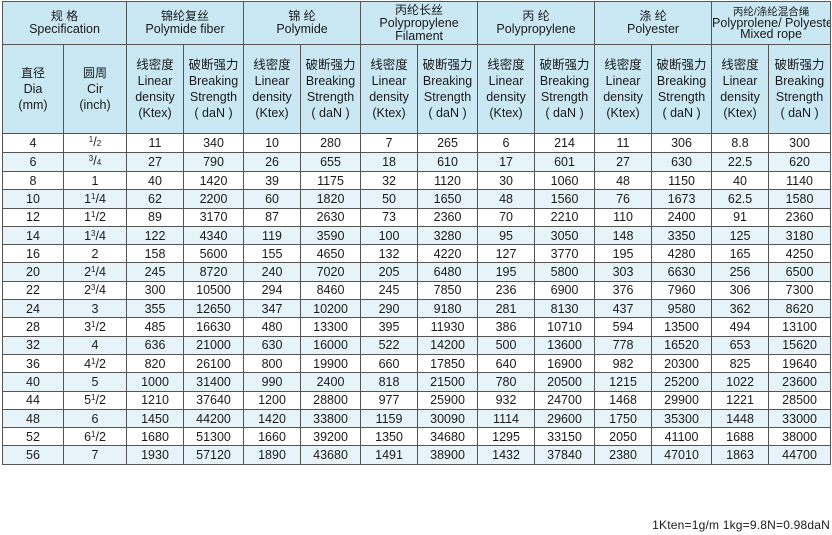  What do you see at coordinates (302, 16) in the screenshot?
I see `group-header-cn: 锦 纶` at bounding box center [302, 16].